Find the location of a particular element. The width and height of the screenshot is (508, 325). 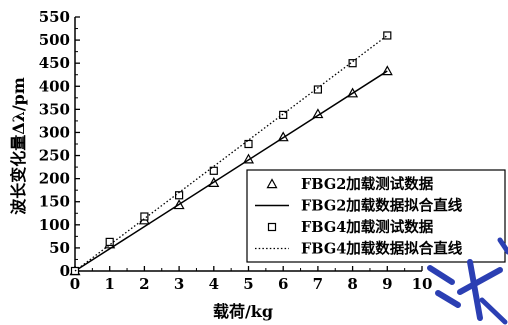

x-tick-label-6: 6 is located at coordinates (283, 284).